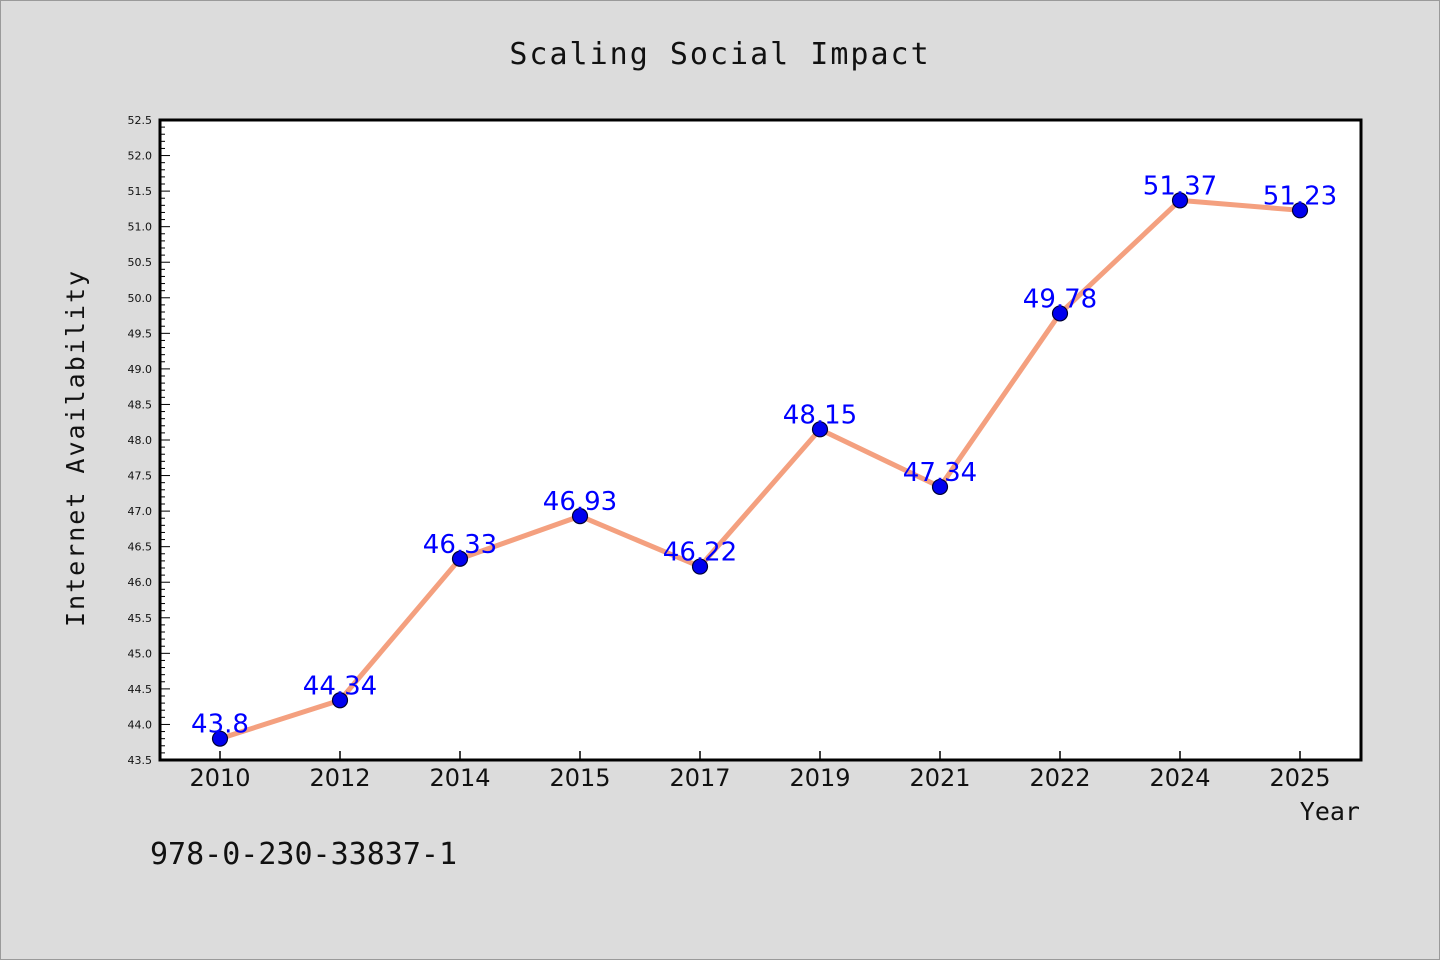  What do you see at coordinates (140, 262) in the screenshot?
I see `y-tick-label: 50.5` at bounding box center [140, 262].